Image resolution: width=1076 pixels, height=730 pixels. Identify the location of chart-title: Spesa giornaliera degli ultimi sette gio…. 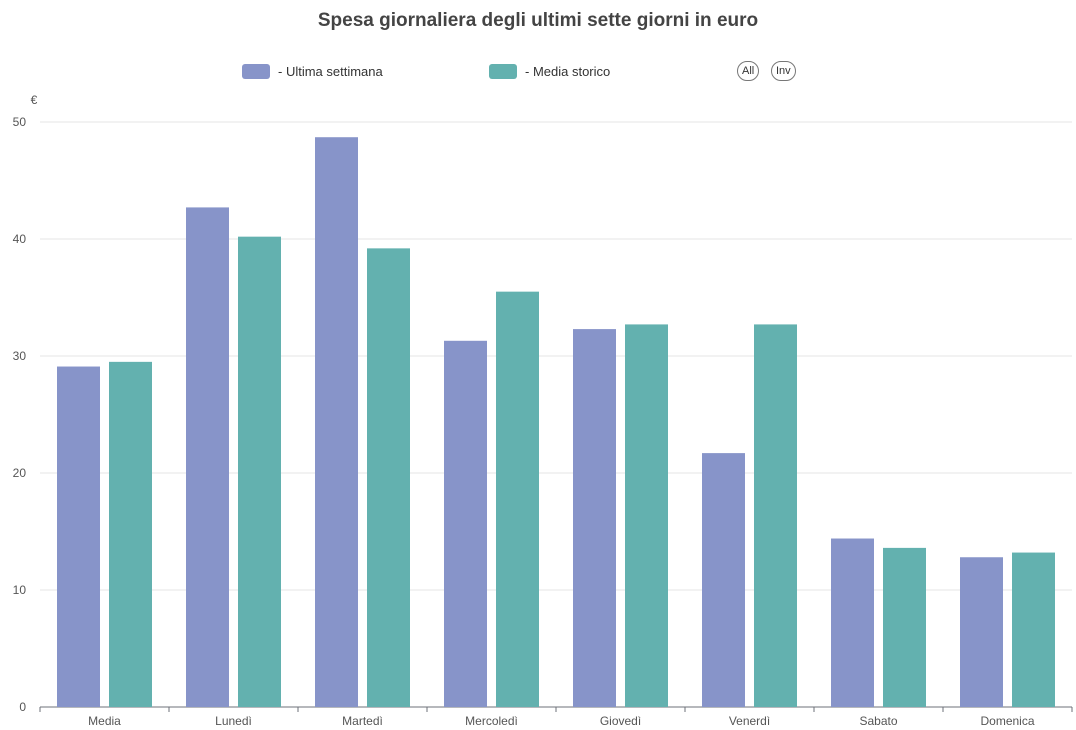
(538, 20).